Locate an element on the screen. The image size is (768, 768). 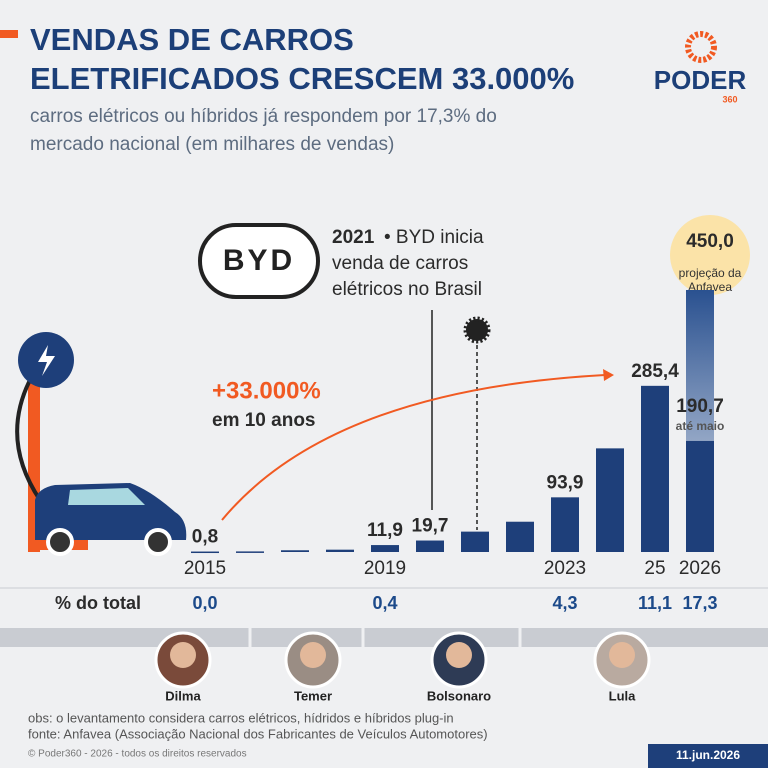
value-label: 19,7 is located at coordinates (430, 526).